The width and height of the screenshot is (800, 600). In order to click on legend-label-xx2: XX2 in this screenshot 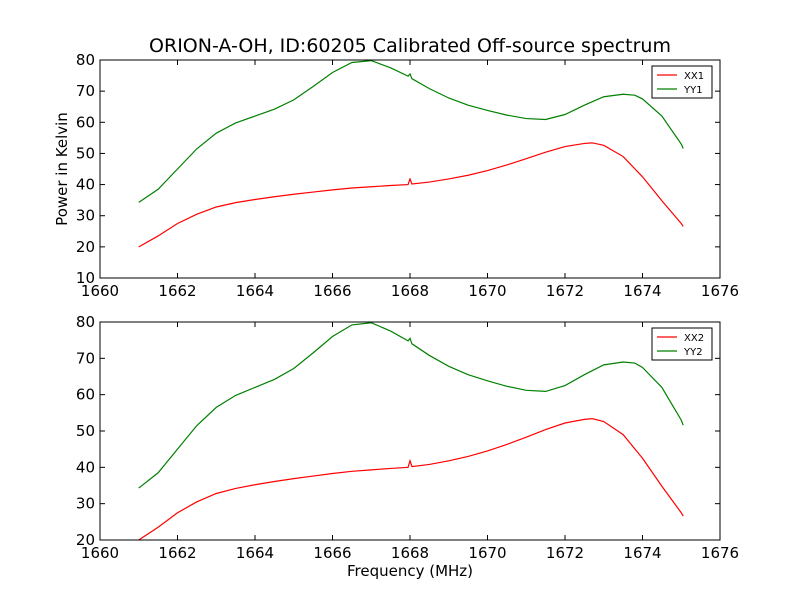, I will do `click(694, 338)`.